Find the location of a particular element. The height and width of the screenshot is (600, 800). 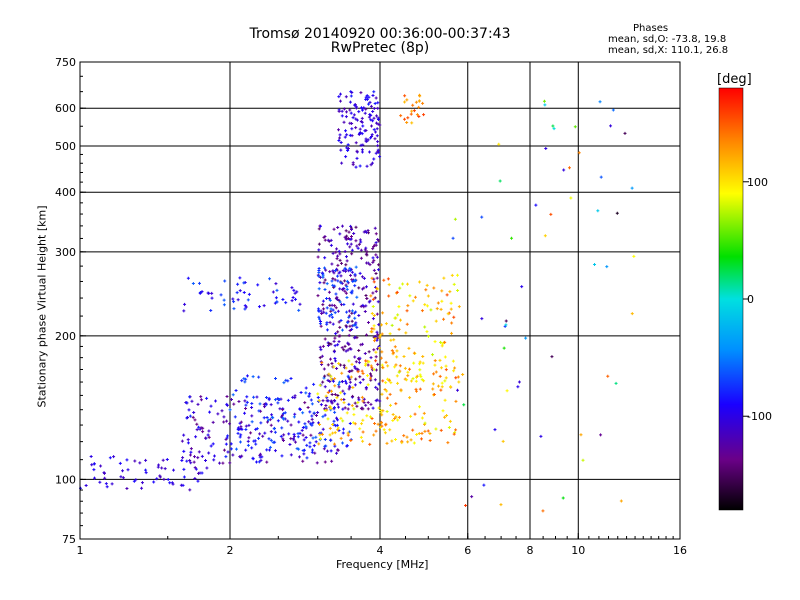

colorbar-label: [deg] is located at coordinates (734, 79).